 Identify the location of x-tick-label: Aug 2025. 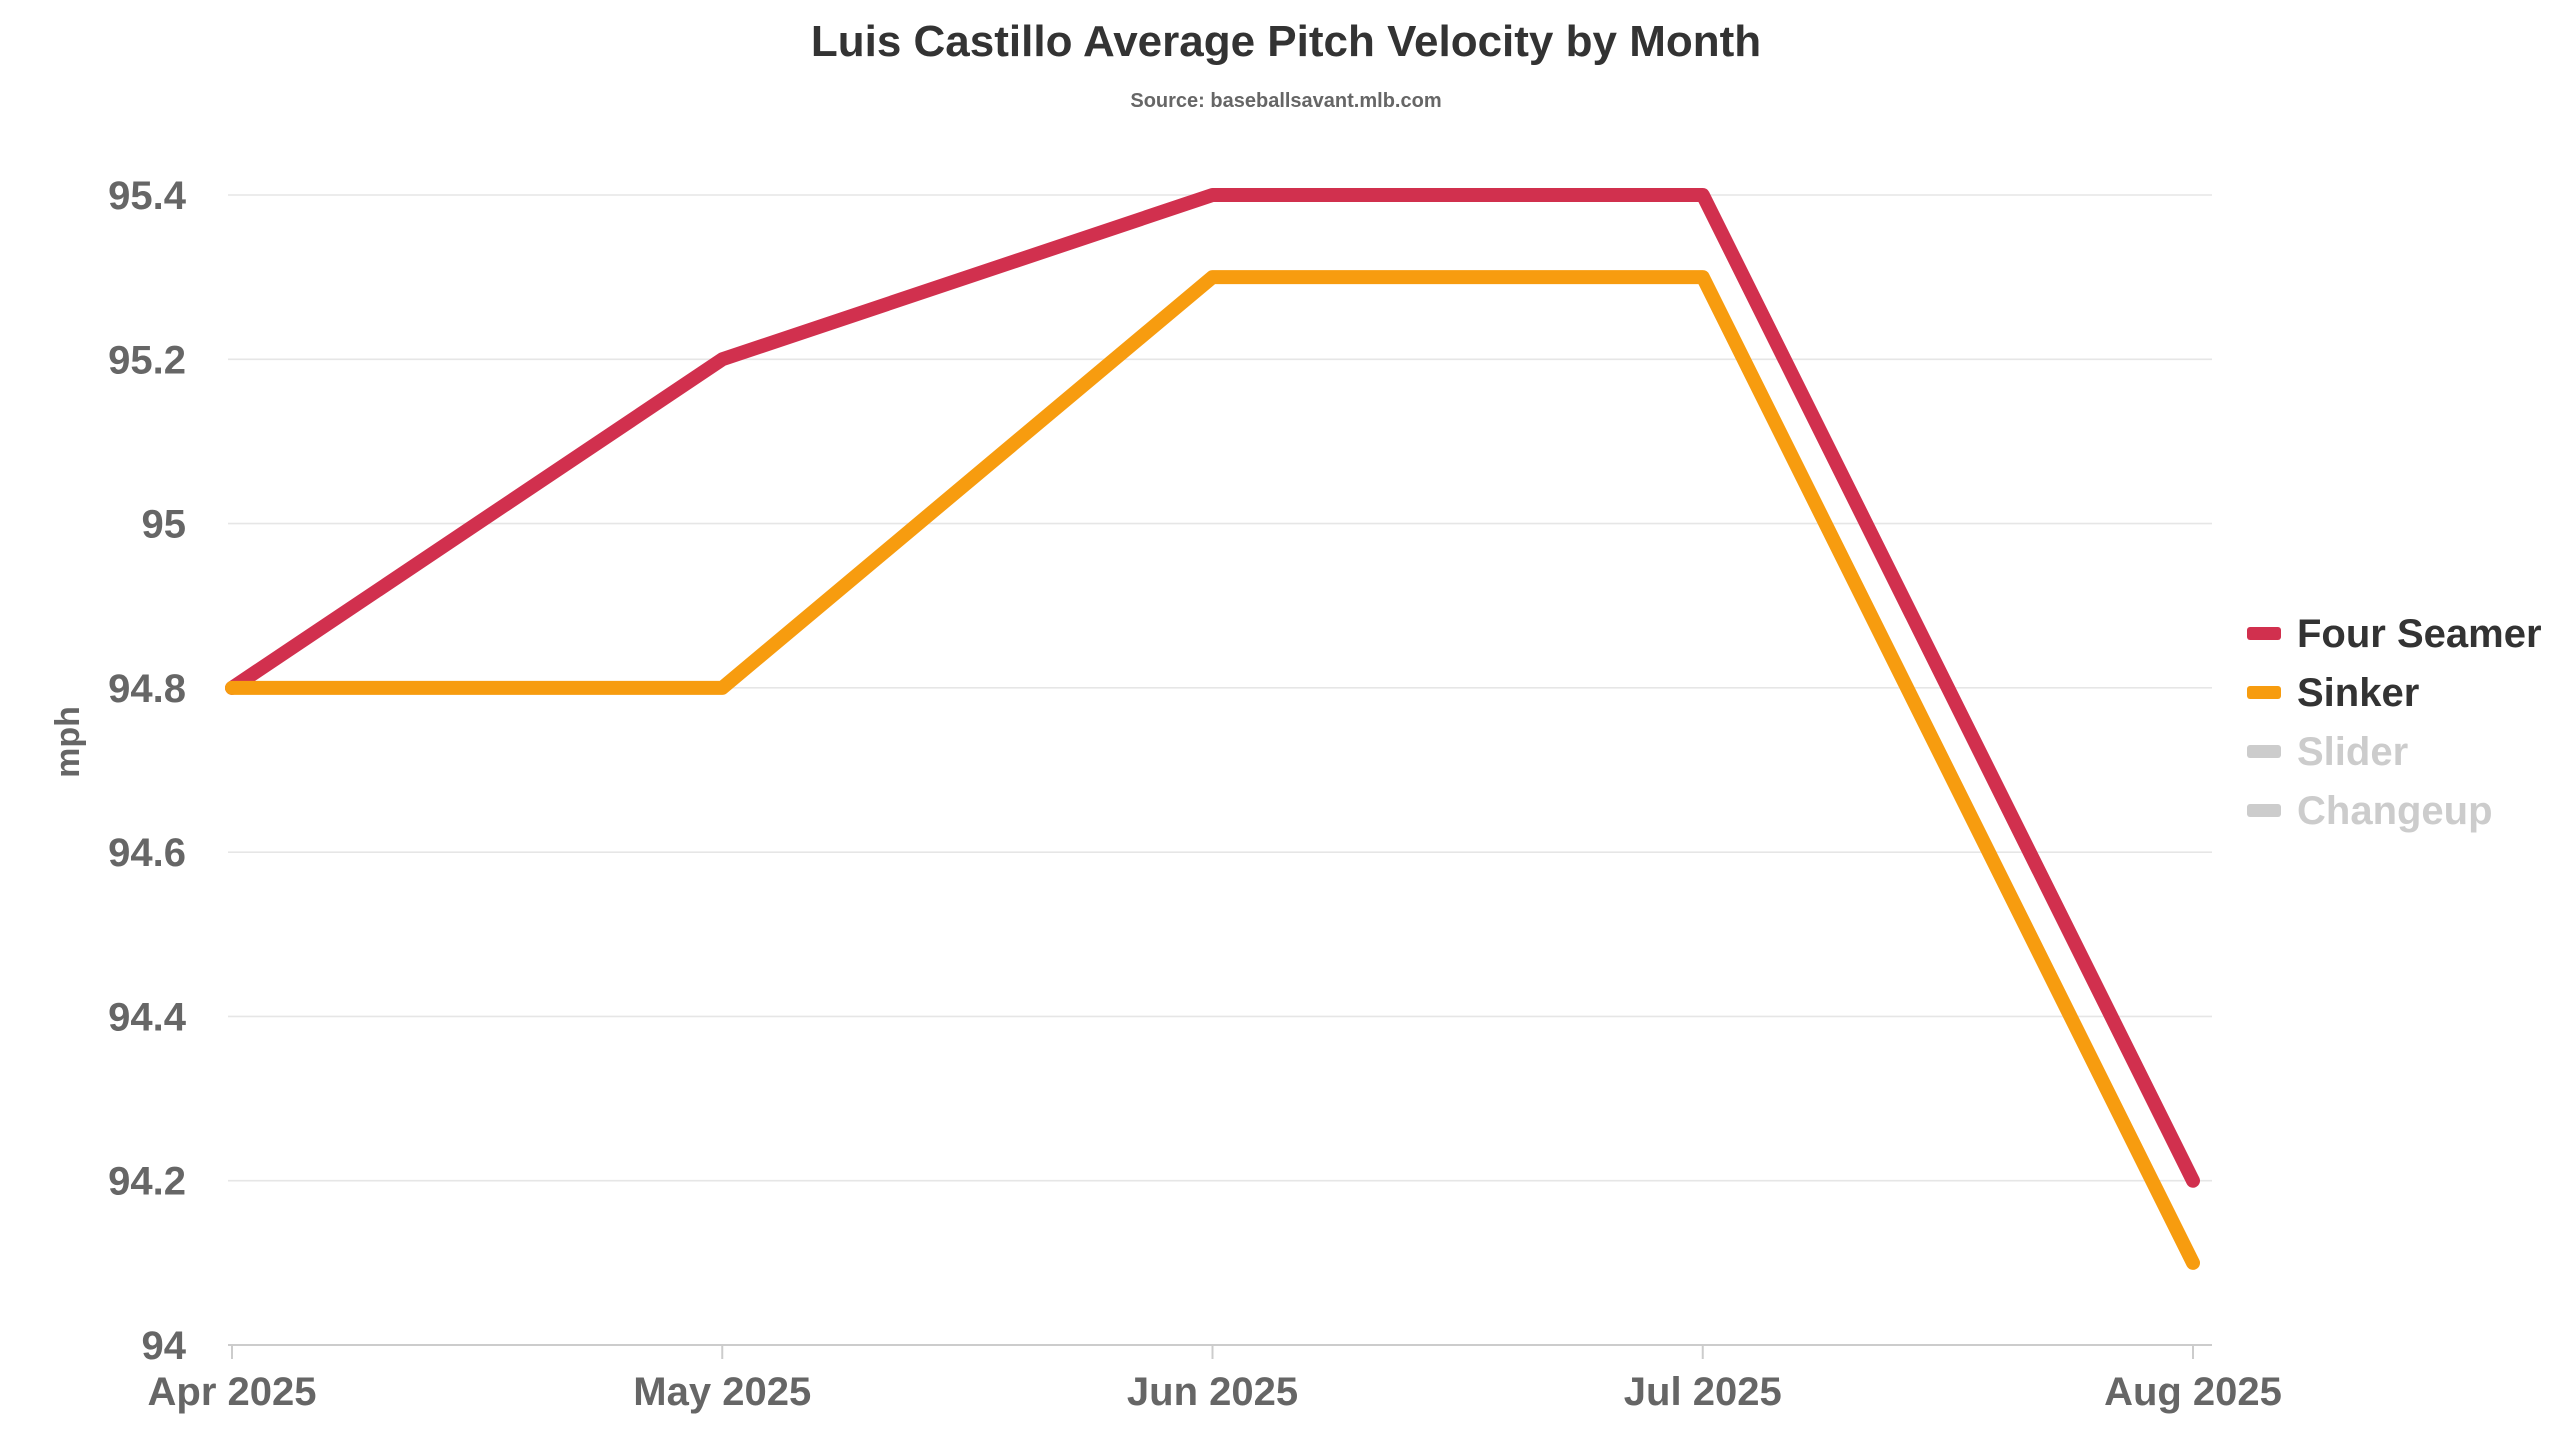
(2193, 1392).